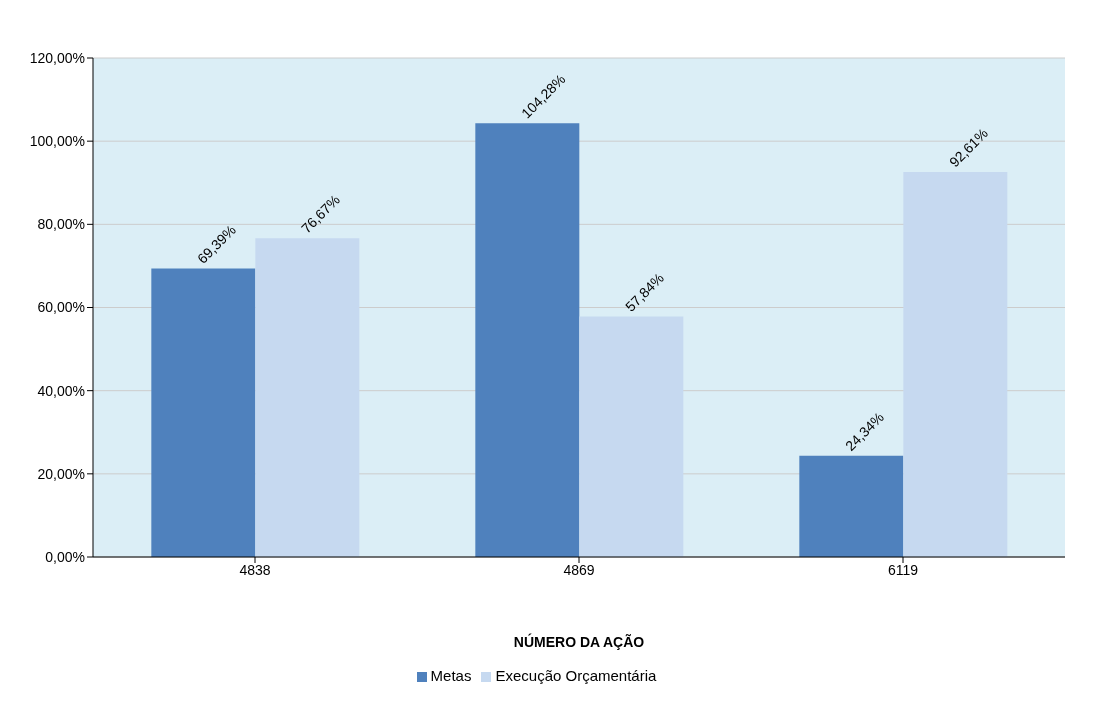  I want to click on y-tick-label: 40,00%, so click(61, 390).